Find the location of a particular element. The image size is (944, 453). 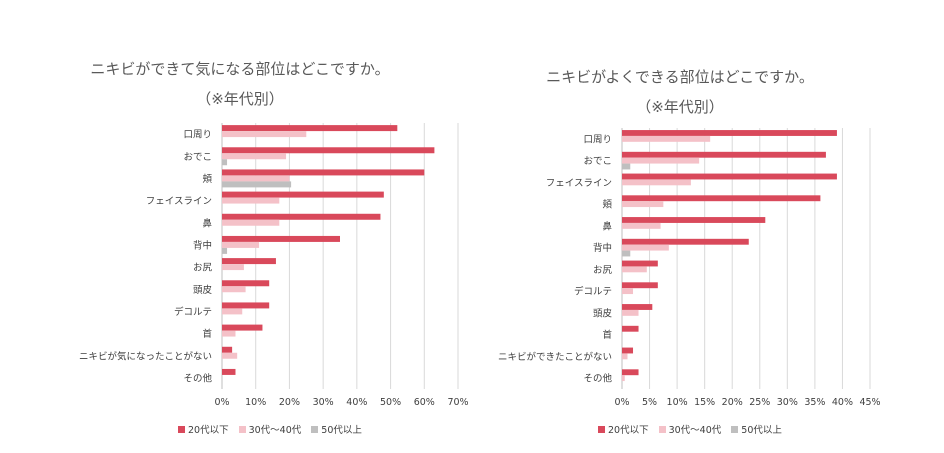

chart-subtitle: （※年代別） is located at coordinates (240, 99).